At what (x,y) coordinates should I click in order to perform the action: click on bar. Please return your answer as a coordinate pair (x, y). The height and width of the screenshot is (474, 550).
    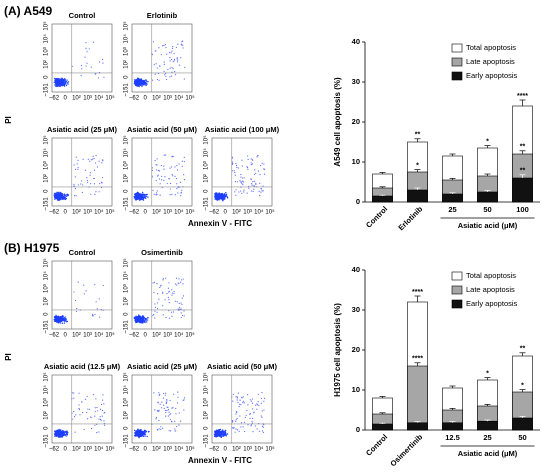
    Looking at the image, I should click on (522, 424).